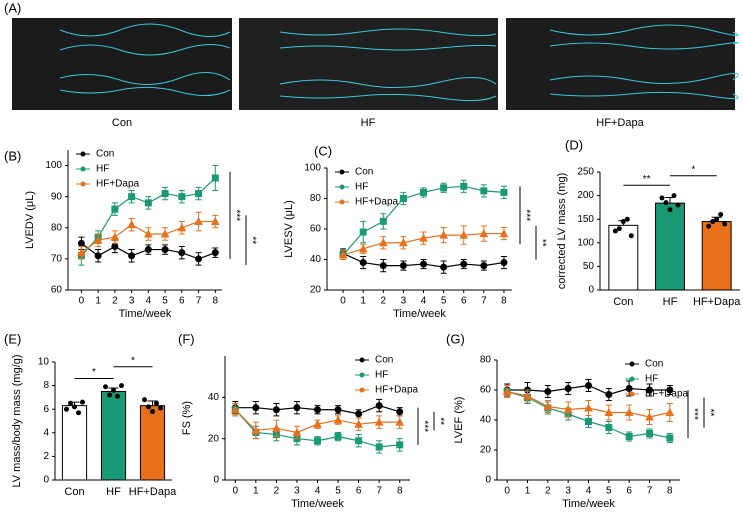 The image size is (743, 518). Describe the element at coordinates (316, 198) in the screenshot. I see `y-tick-label: 80` at that location.